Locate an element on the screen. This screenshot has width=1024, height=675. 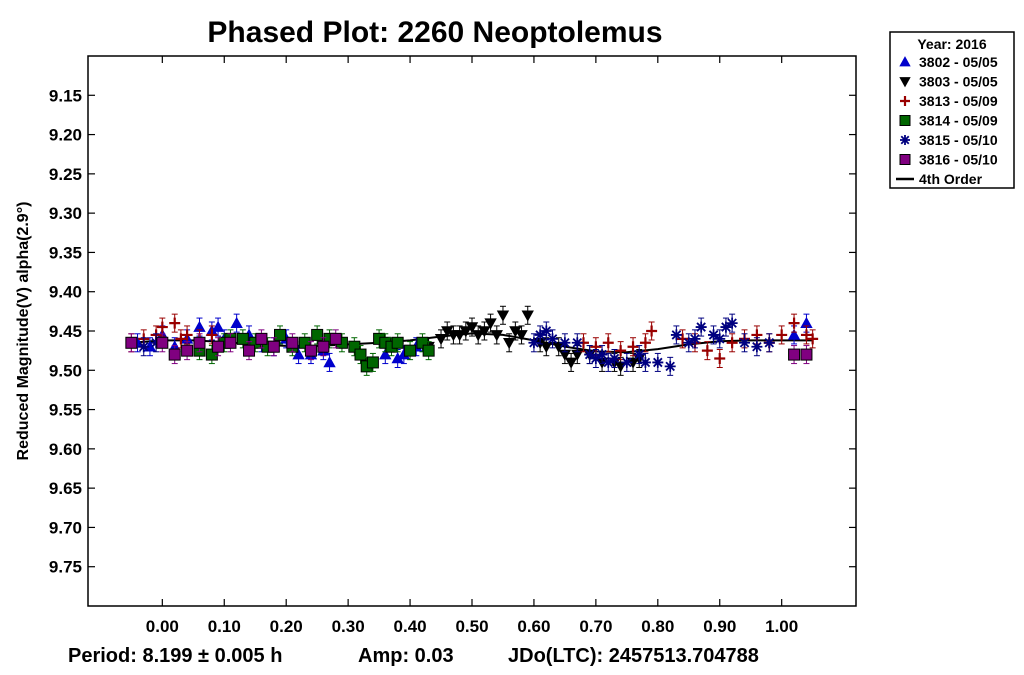
y-tick-label: 9.25 is located at coordinates (65, 174).